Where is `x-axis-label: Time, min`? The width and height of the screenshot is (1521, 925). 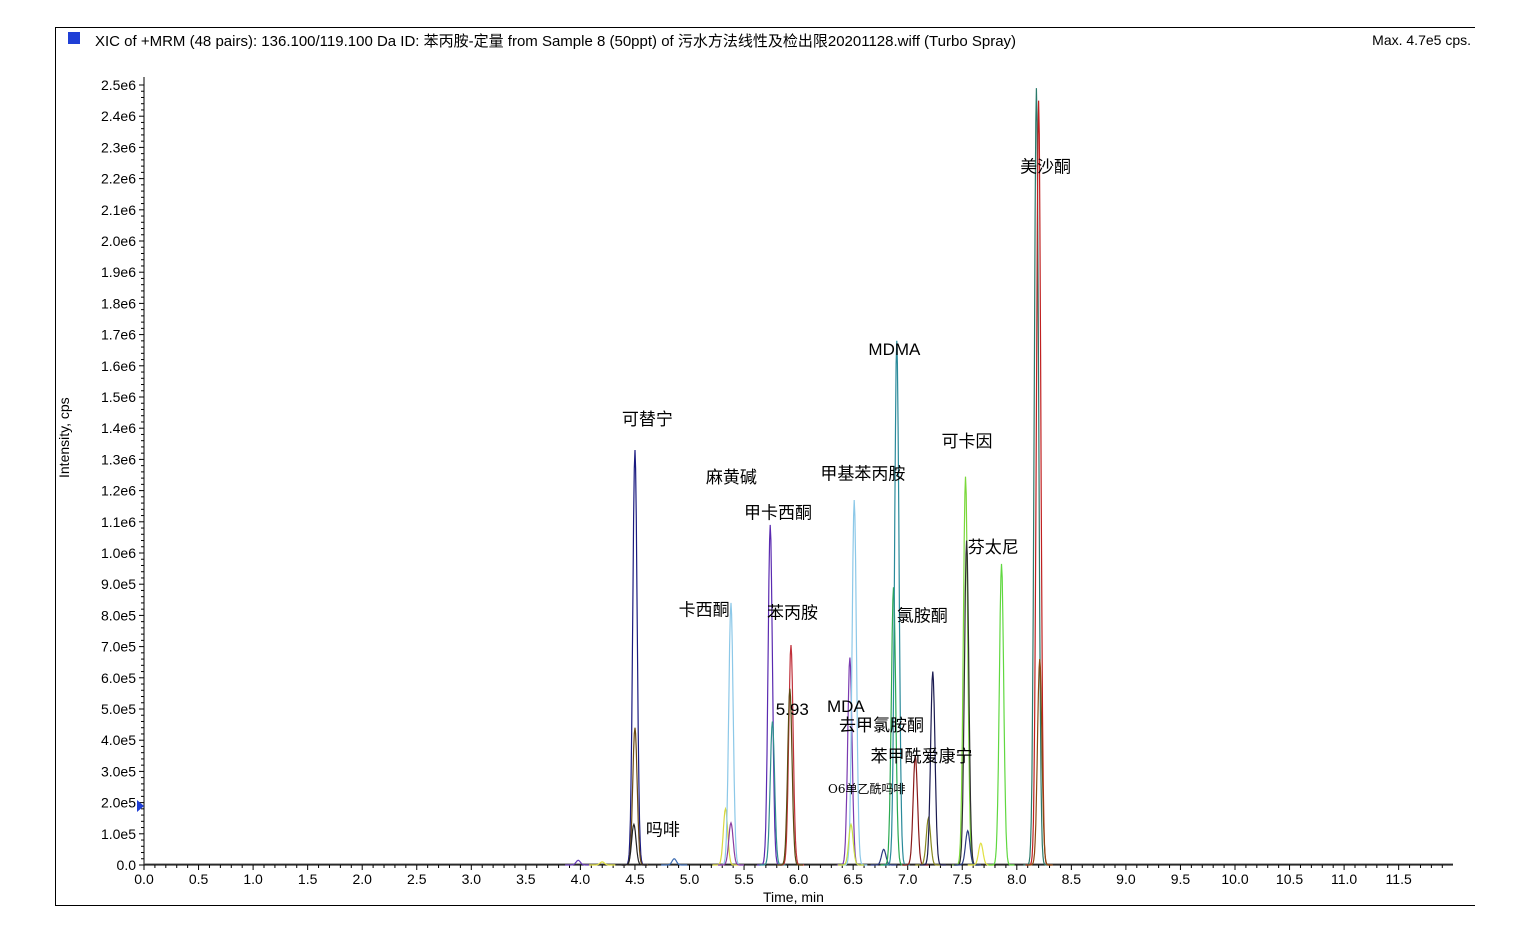
x-axis-label: Time, min is located at coordinates (793, 897).